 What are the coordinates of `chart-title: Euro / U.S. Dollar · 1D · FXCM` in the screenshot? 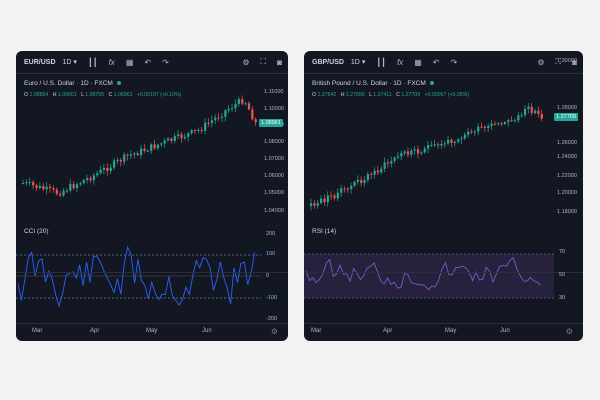 It's located at (72, 83).